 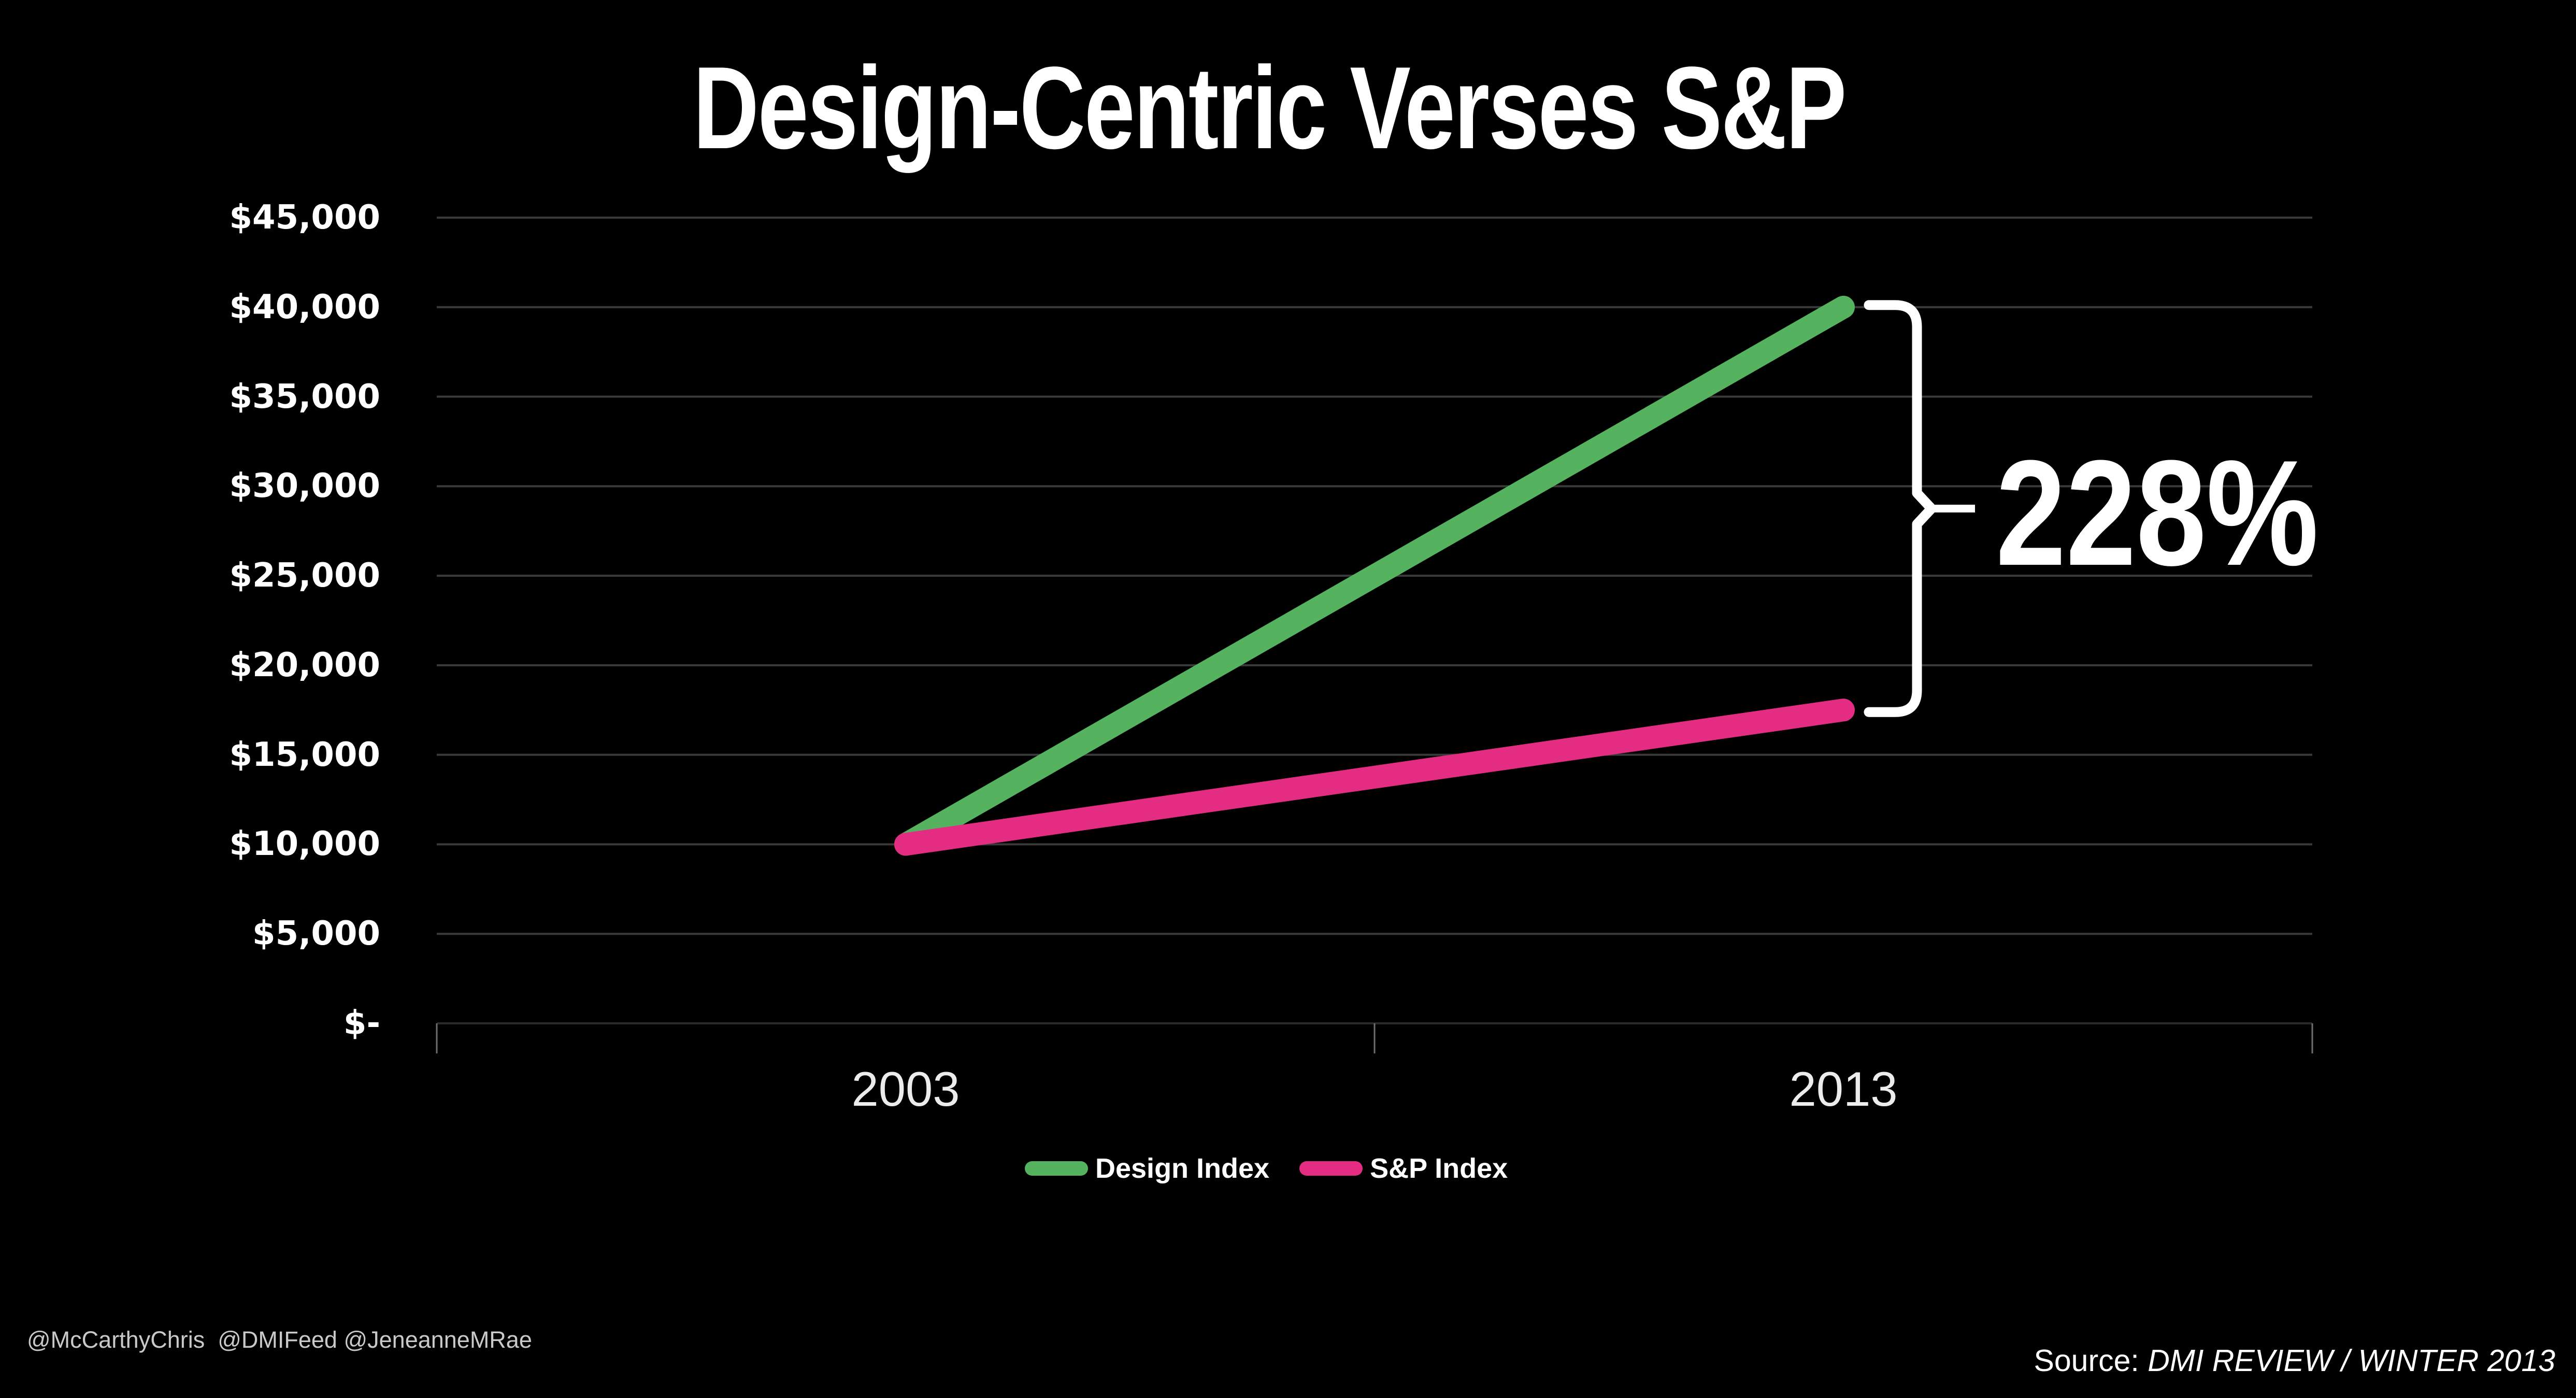 What do you see at coordinates (1182, 1168) in the screenshot?
I see `legend-label-design-index: Design Index` at bounding box center [1182, 1168].